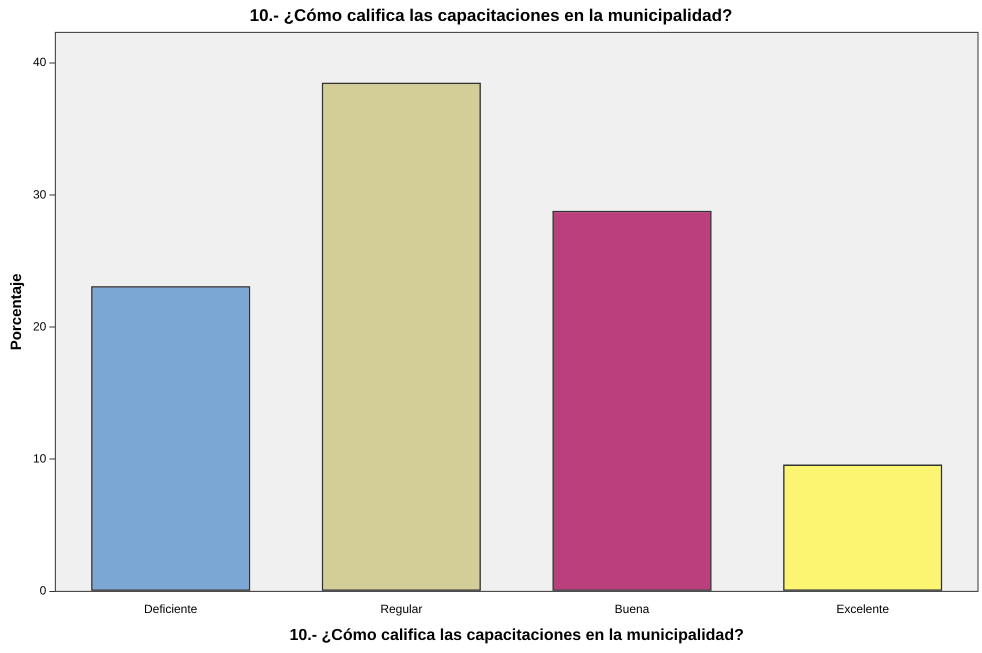  I want to click on y-axis-title: Porcentaje, so click(17, 312).